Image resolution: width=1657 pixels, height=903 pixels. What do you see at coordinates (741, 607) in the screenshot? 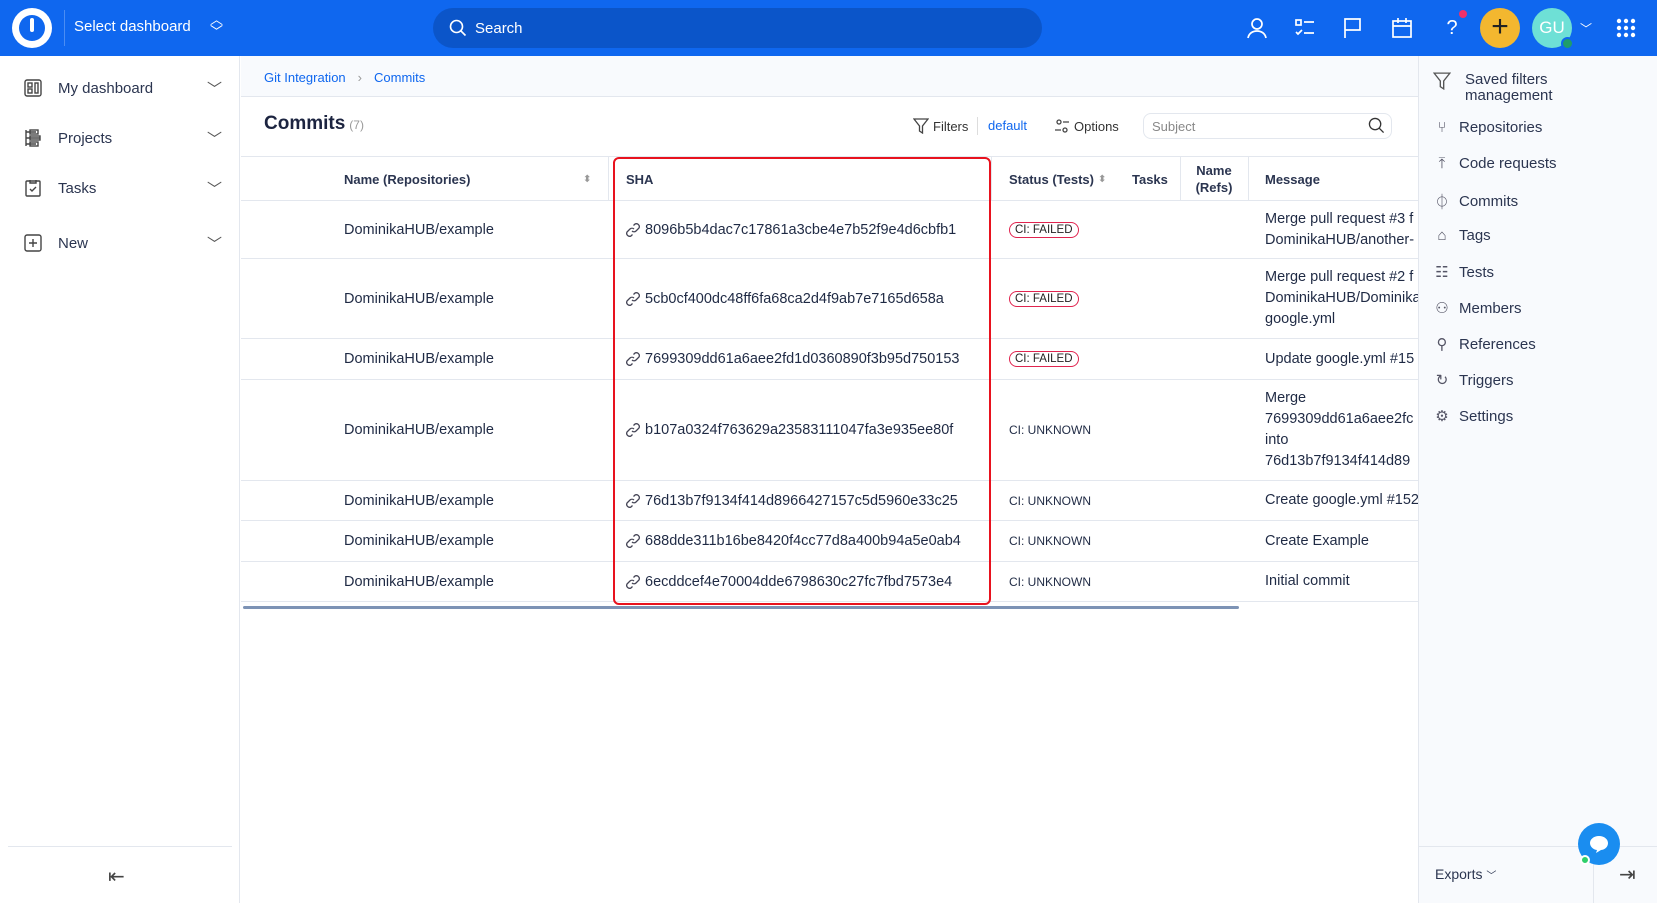
I see `horizontal-scrollbar` at bounding box center [741, 607].